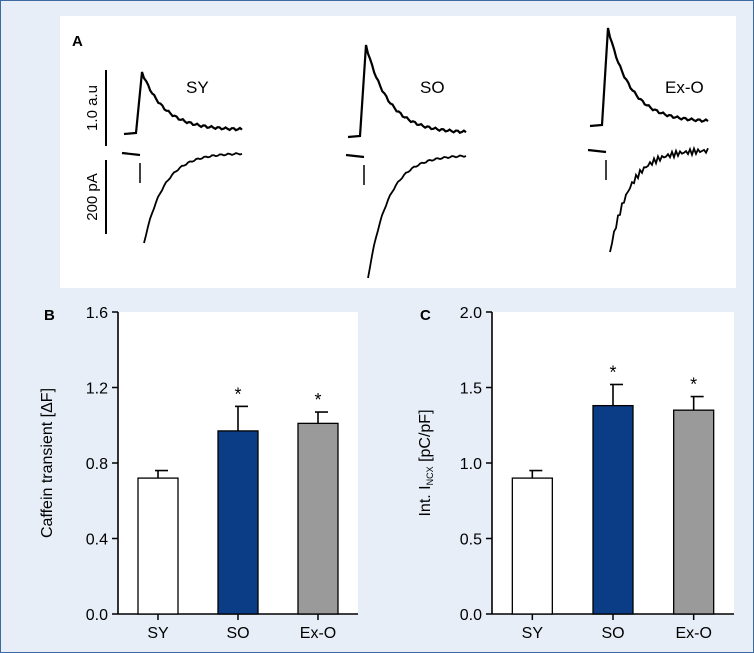  What do you see at coordinates (47, 463) in the screenshot?
I see `y-axis-label: Caffein transient [ΔF]` at bounding box center [47, 463].